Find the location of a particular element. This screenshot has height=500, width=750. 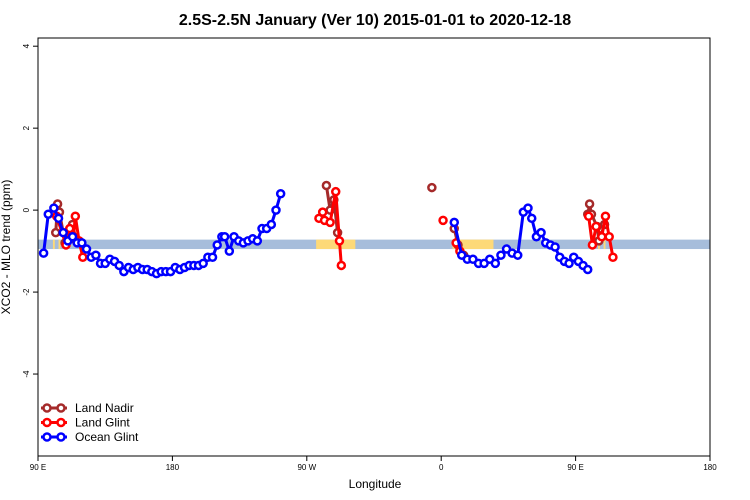

x-tick-label-5: 180 is located at coordinates (710, 467).